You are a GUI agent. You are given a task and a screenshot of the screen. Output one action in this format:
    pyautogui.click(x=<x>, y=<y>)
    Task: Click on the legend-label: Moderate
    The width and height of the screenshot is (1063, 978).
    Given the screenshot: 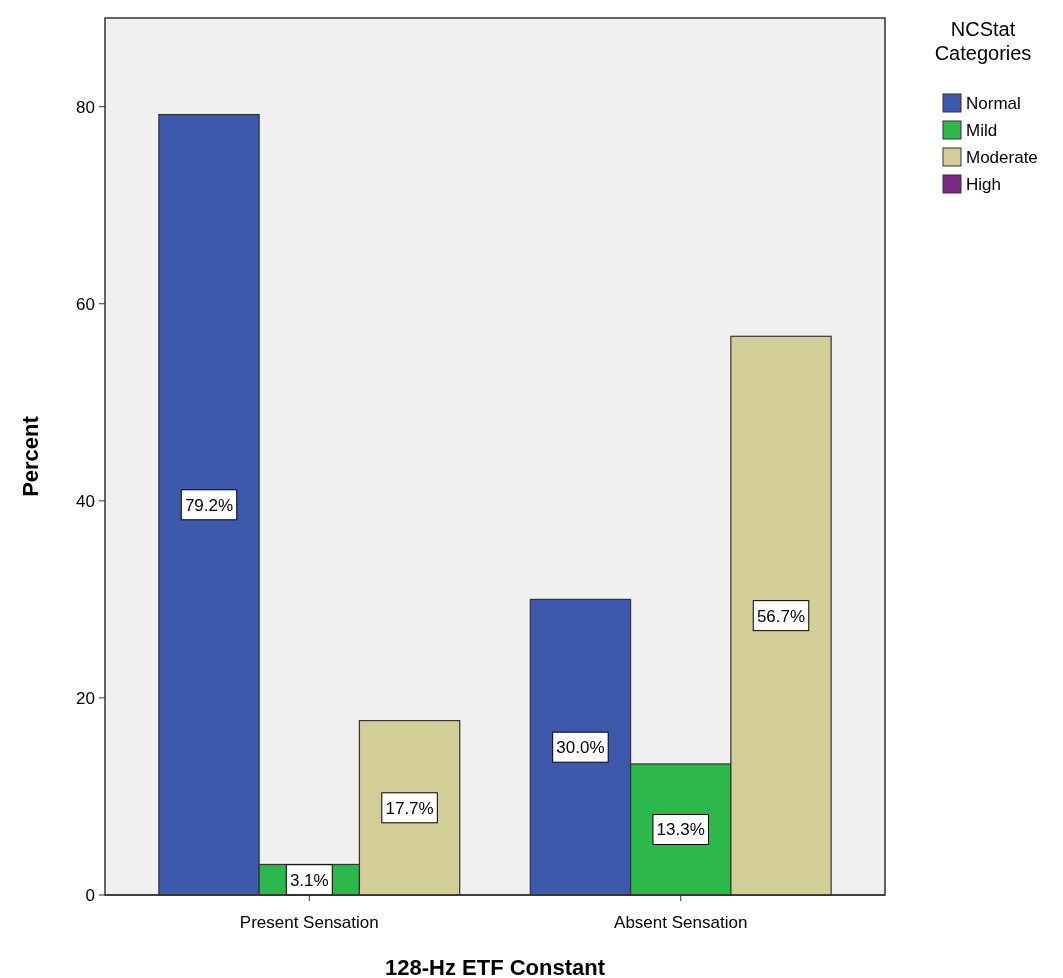 What is the action you would take?
    pyautogui.click(x=1002, y=157)
    